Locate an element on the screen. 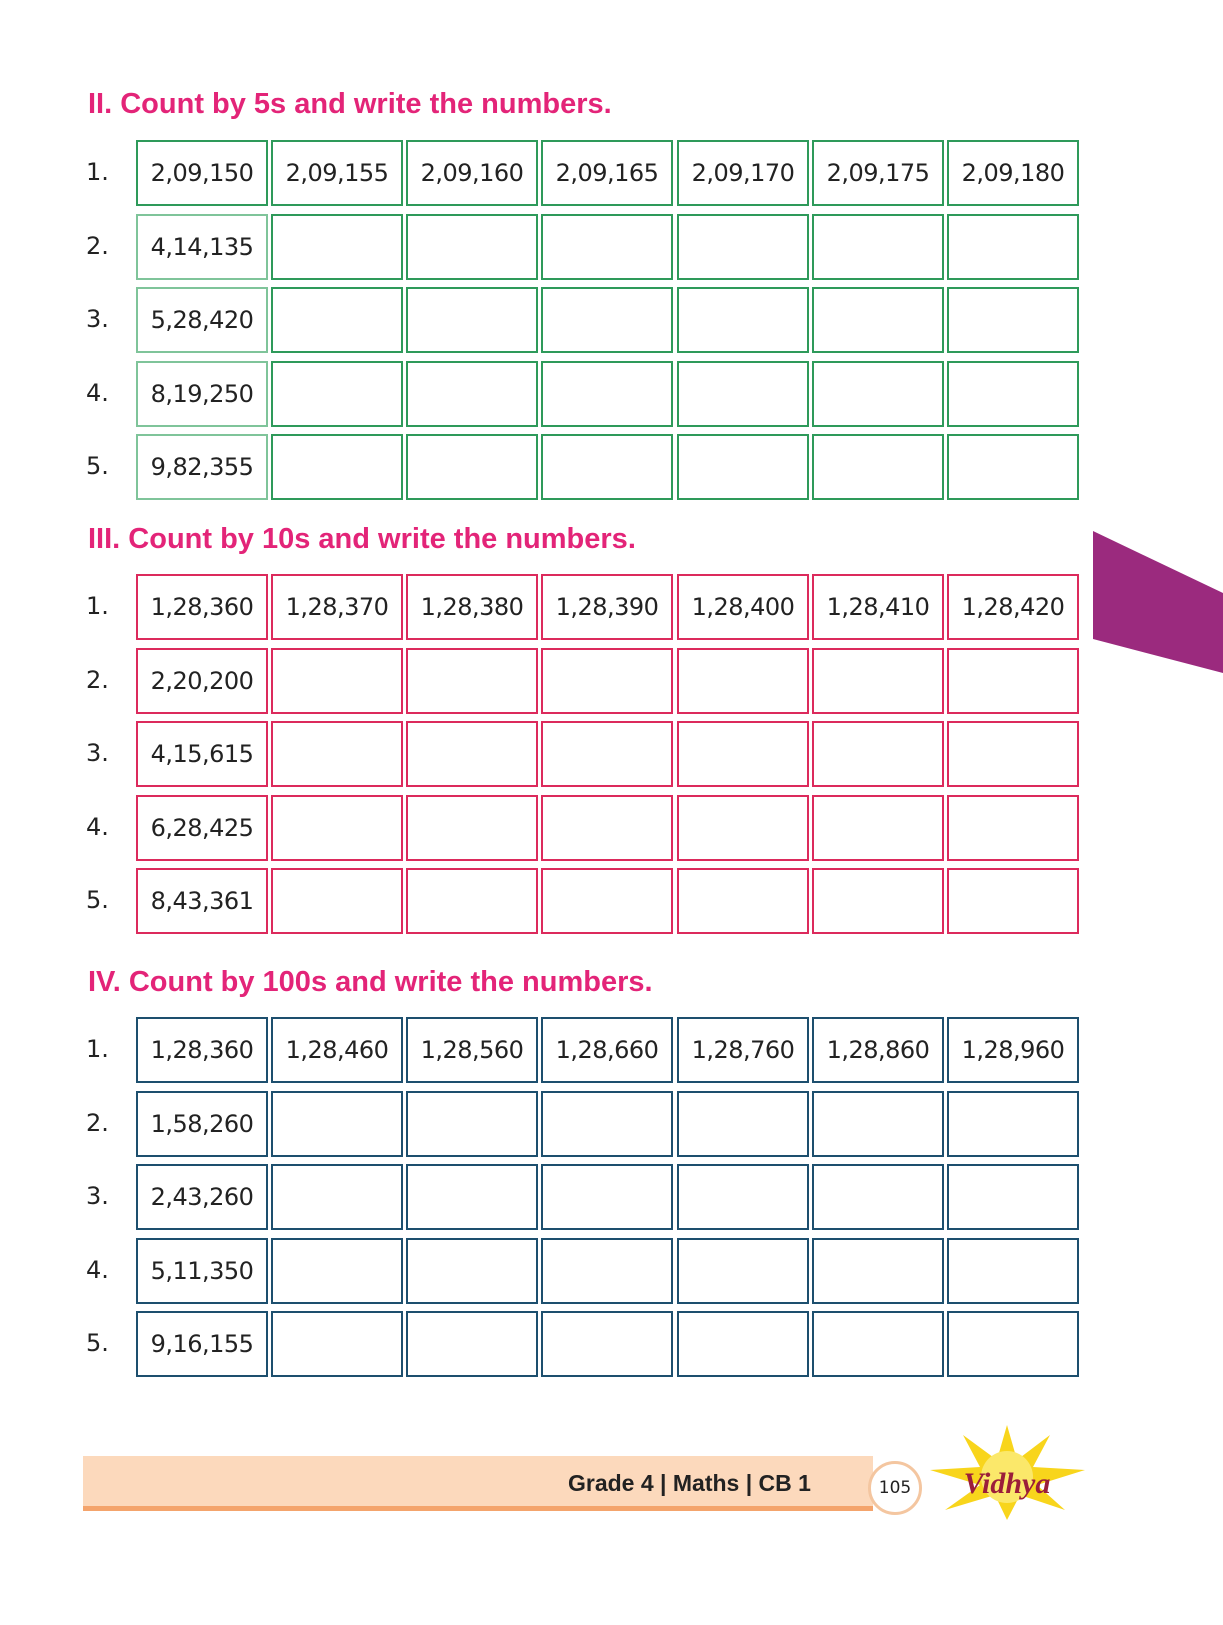 This screenshot has height=1625, width=1223. number-cell: 2,09,155 is located at coordinates (337, 173).